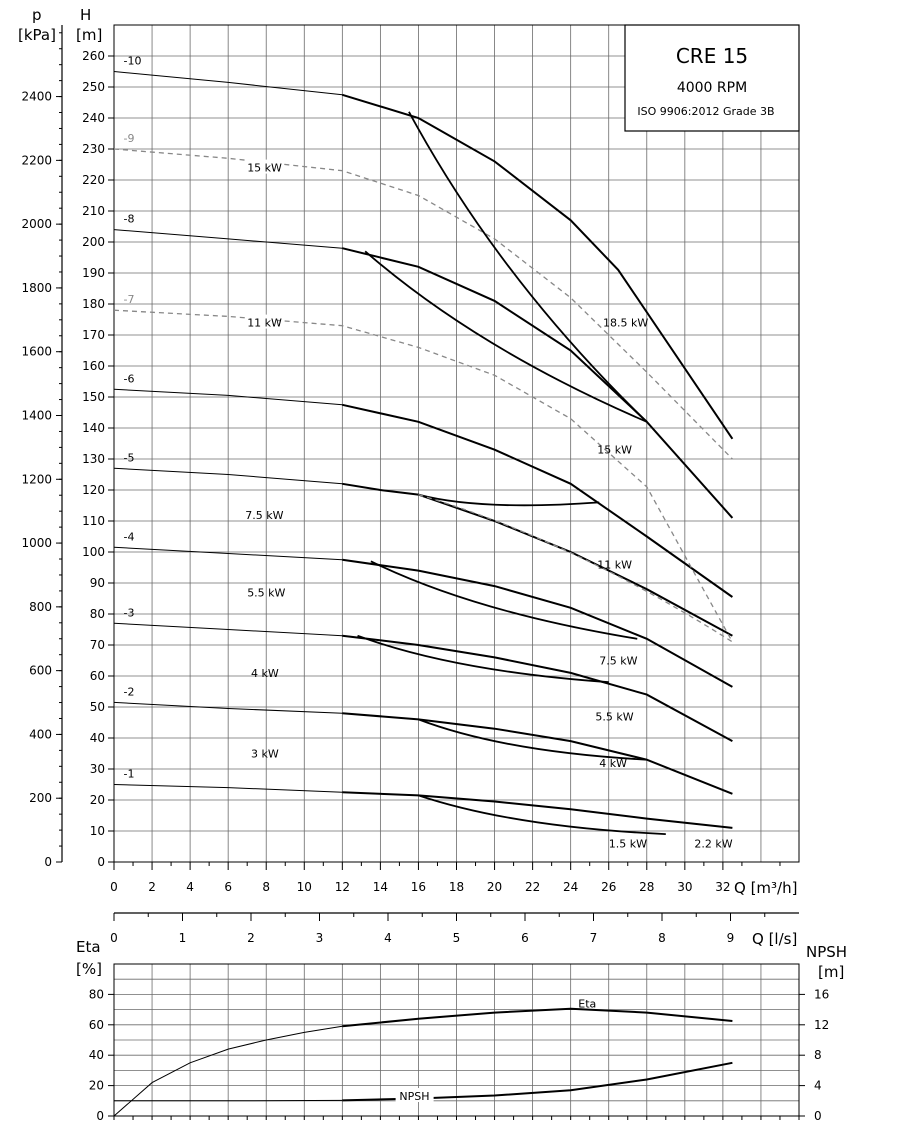  I want to click on power-limit-dashed, so click(575, 568).